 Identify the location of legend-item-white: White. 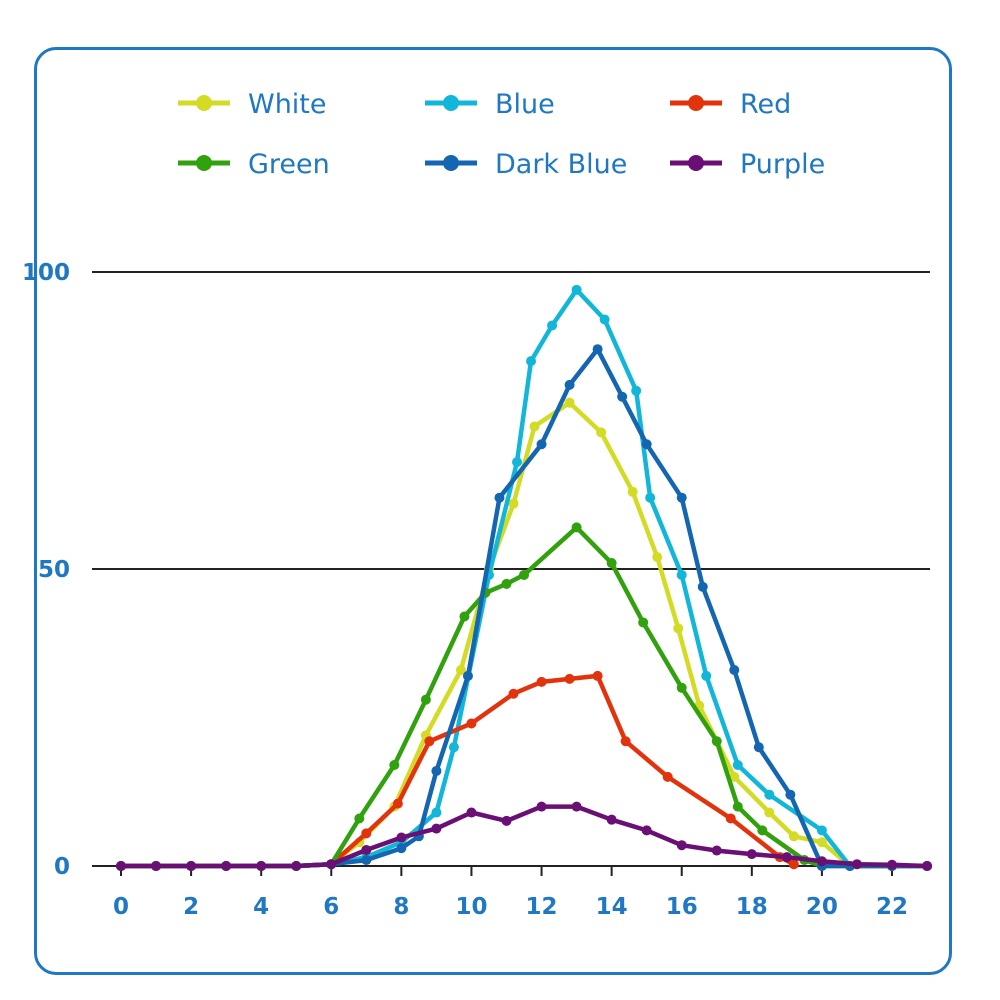
(252, 104).